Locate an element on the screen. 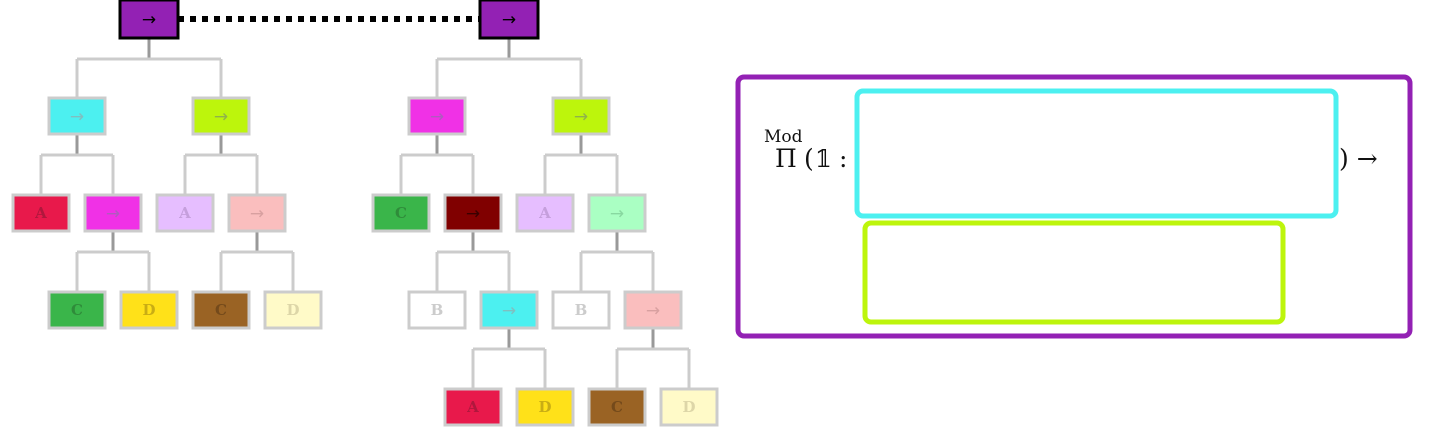  right-tree-root-node: → is located at coordinates (509, 20).